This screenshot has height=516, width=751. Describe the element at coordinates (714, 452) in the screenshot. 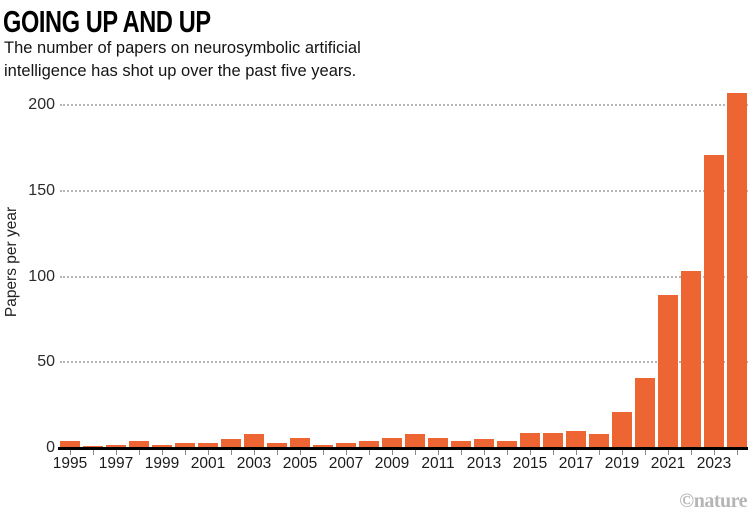

I see `x-tick-2023` at that location.